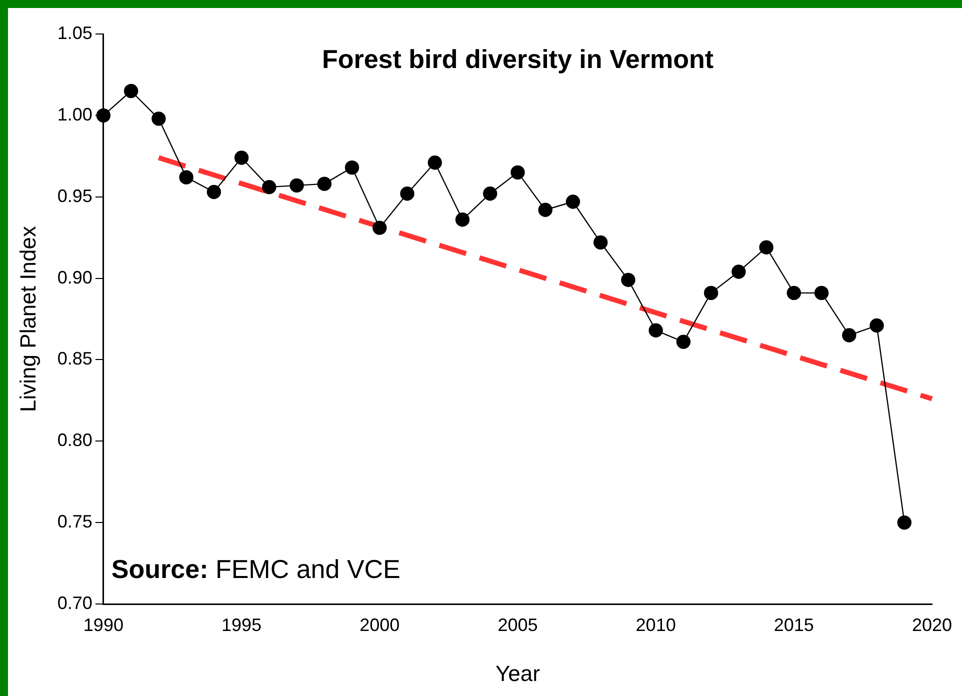  What do you see at coordinates (380, 624) in the screenshot?
I see `x-tick-label: 2000` at bounding box center [380, 624].